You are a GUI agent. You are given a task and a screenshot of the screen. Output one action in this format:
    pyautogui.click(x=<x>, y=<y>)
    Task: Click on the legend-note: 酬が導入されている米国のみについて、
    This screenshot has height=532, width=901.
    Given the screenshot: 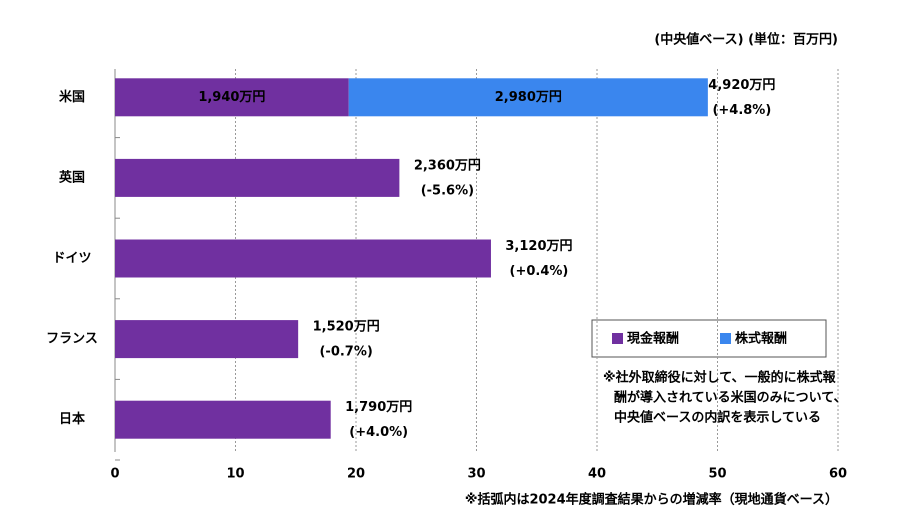 What is the action you would take?
    pyautogui.click(x=730, y=398)
    